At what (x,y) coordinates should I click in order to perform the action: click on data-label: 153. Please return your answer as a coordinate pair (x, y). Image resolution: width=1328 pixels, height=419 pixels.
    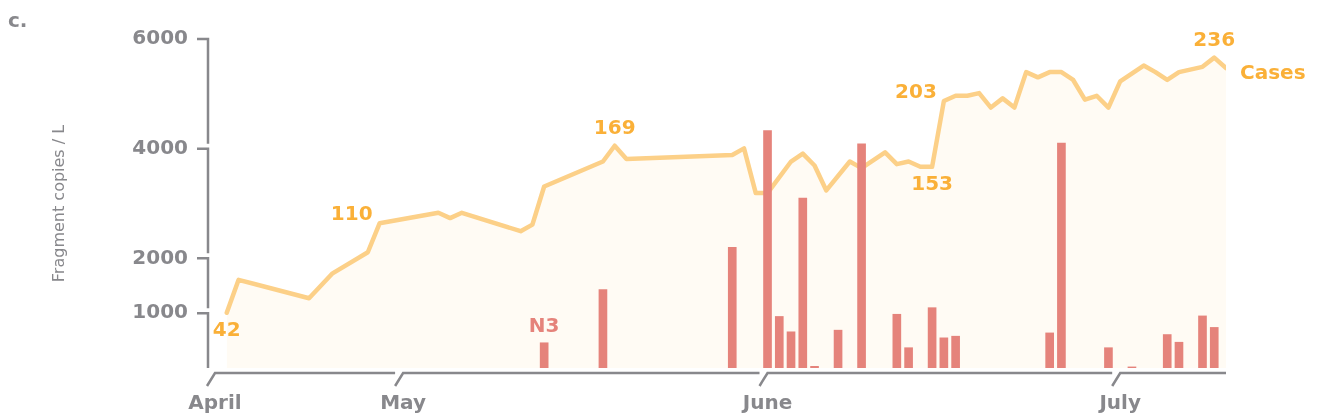
    Looking at the image, I should click on (932, 182).